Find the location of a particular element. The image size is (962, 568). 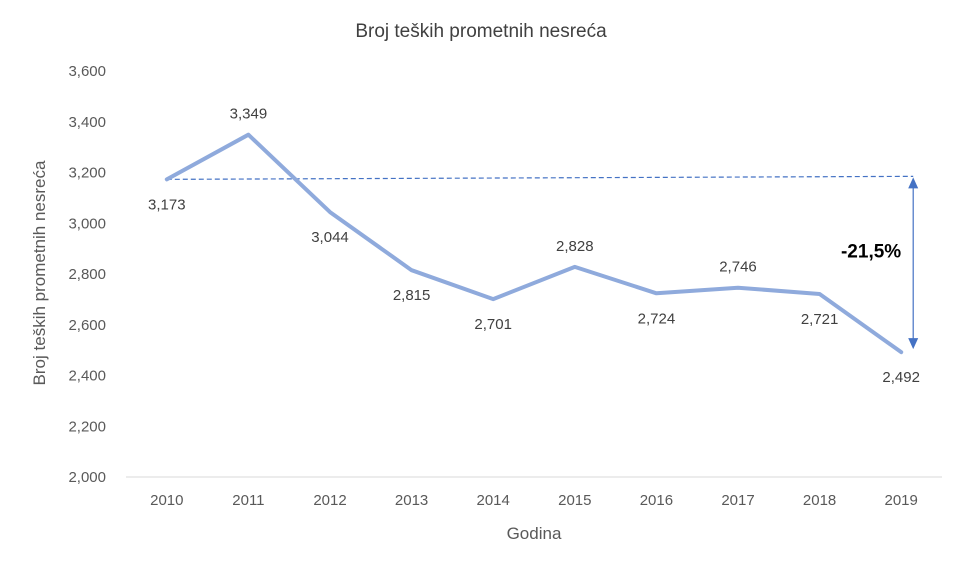

reference-group is located at coordinates (540, 177).